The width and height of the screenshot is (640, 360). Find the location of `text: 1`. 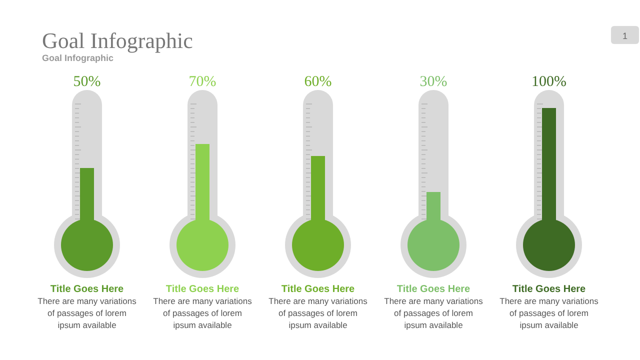

text: 1 is located at coordinates (625, 36).